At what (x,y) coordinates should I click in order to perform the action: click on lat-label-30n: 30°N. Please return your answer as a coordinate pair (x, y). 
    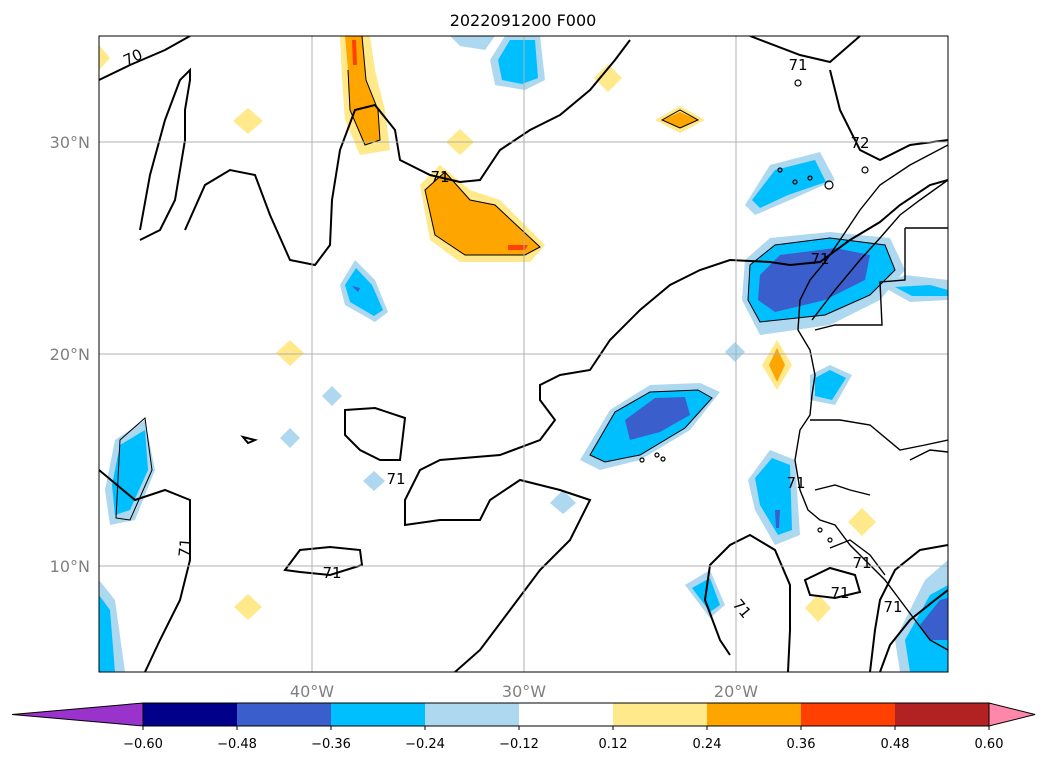
    Looking at the image, I should click on (70, 142).